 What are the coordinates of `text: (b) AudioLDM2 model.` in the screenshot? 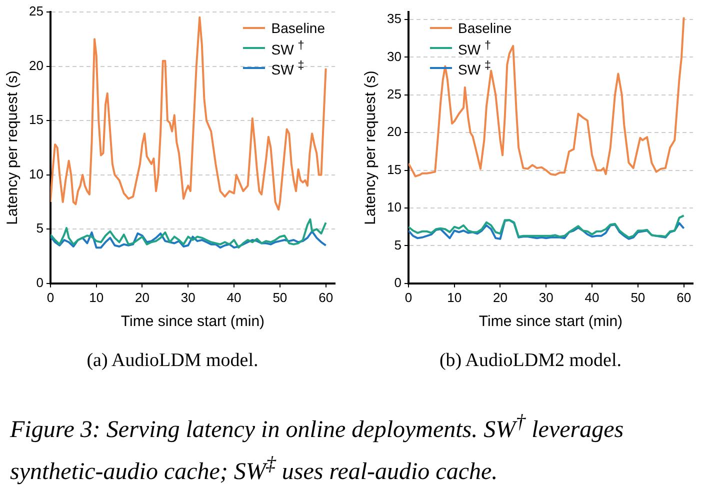 It's located at (530, 361).